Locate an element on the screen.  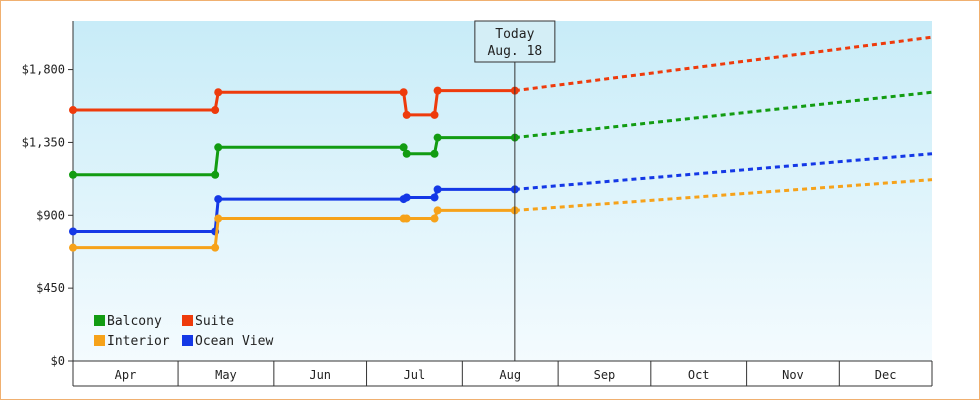
x-tick-label: Dec is located at coordinates (886, 375).